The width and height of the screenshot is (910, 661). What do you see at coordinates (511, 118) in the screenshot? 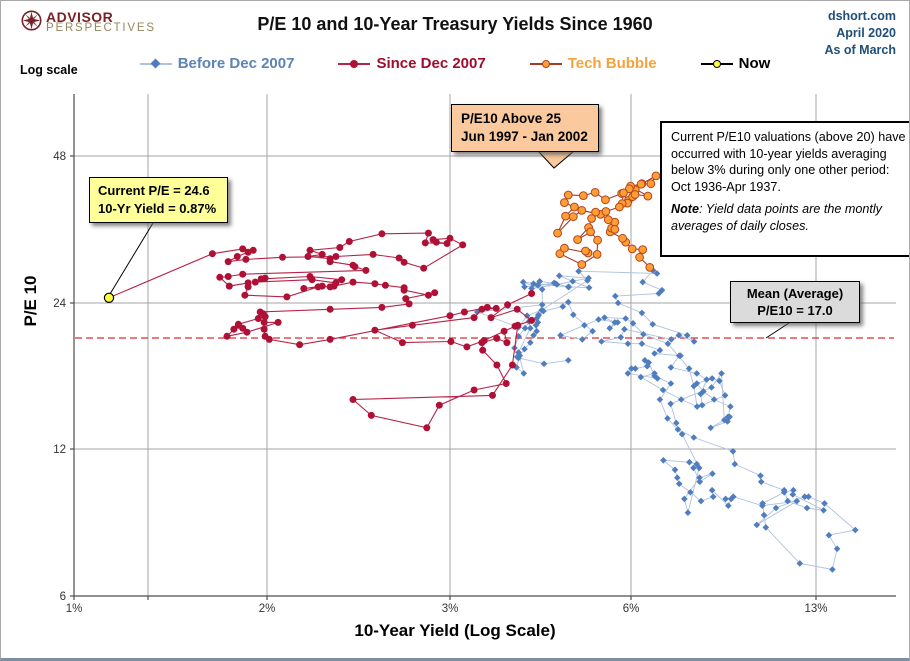
I see `callout-line1: P/E10 Above 25` at bounding box center [511, 118].